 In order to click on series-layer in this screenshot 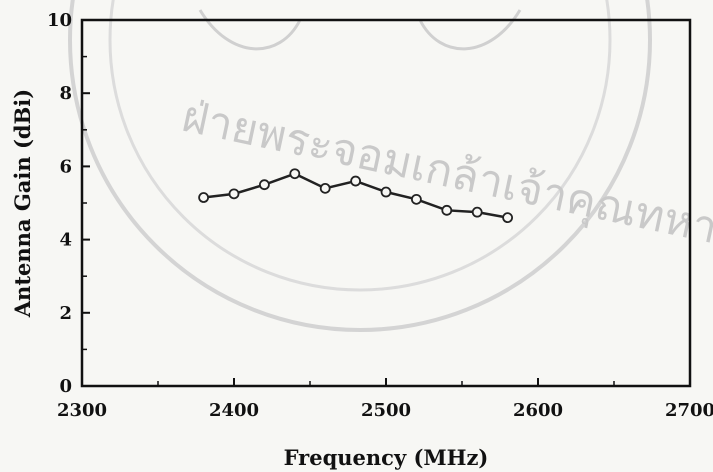, I will do `click(356, 196)`.